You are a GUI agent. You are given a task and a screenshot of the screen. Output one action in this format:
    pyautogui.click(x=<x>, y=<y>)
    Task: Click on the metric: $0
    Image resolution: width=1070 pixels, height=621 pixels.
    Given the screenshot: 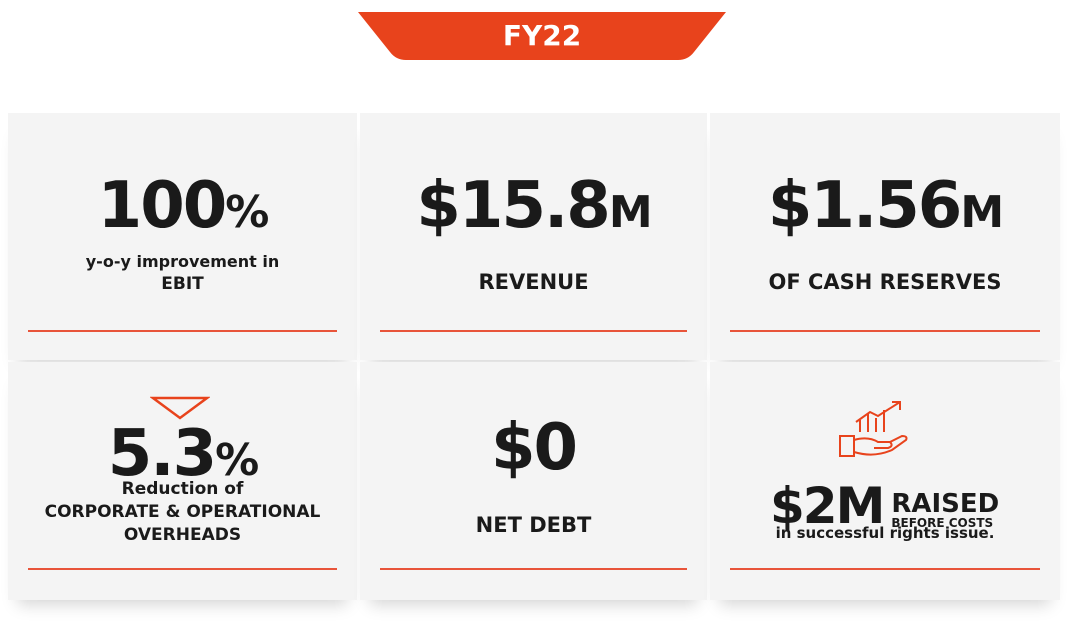 What is the action you would take?
    pyautogui.click(x=533, y=448)
    